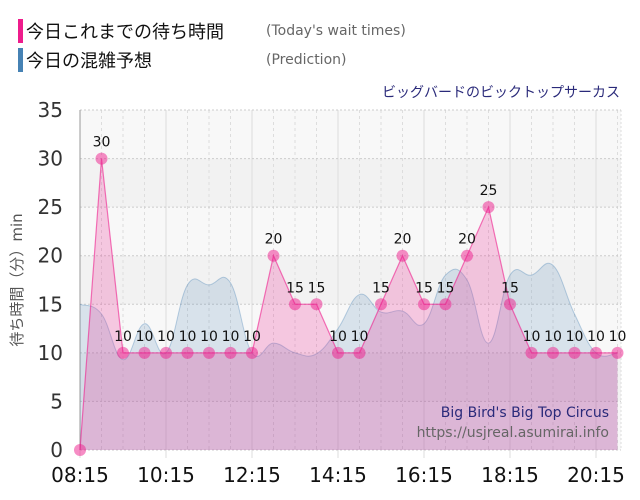  I want to click on y-tick-label: 35, so click(50, 110).